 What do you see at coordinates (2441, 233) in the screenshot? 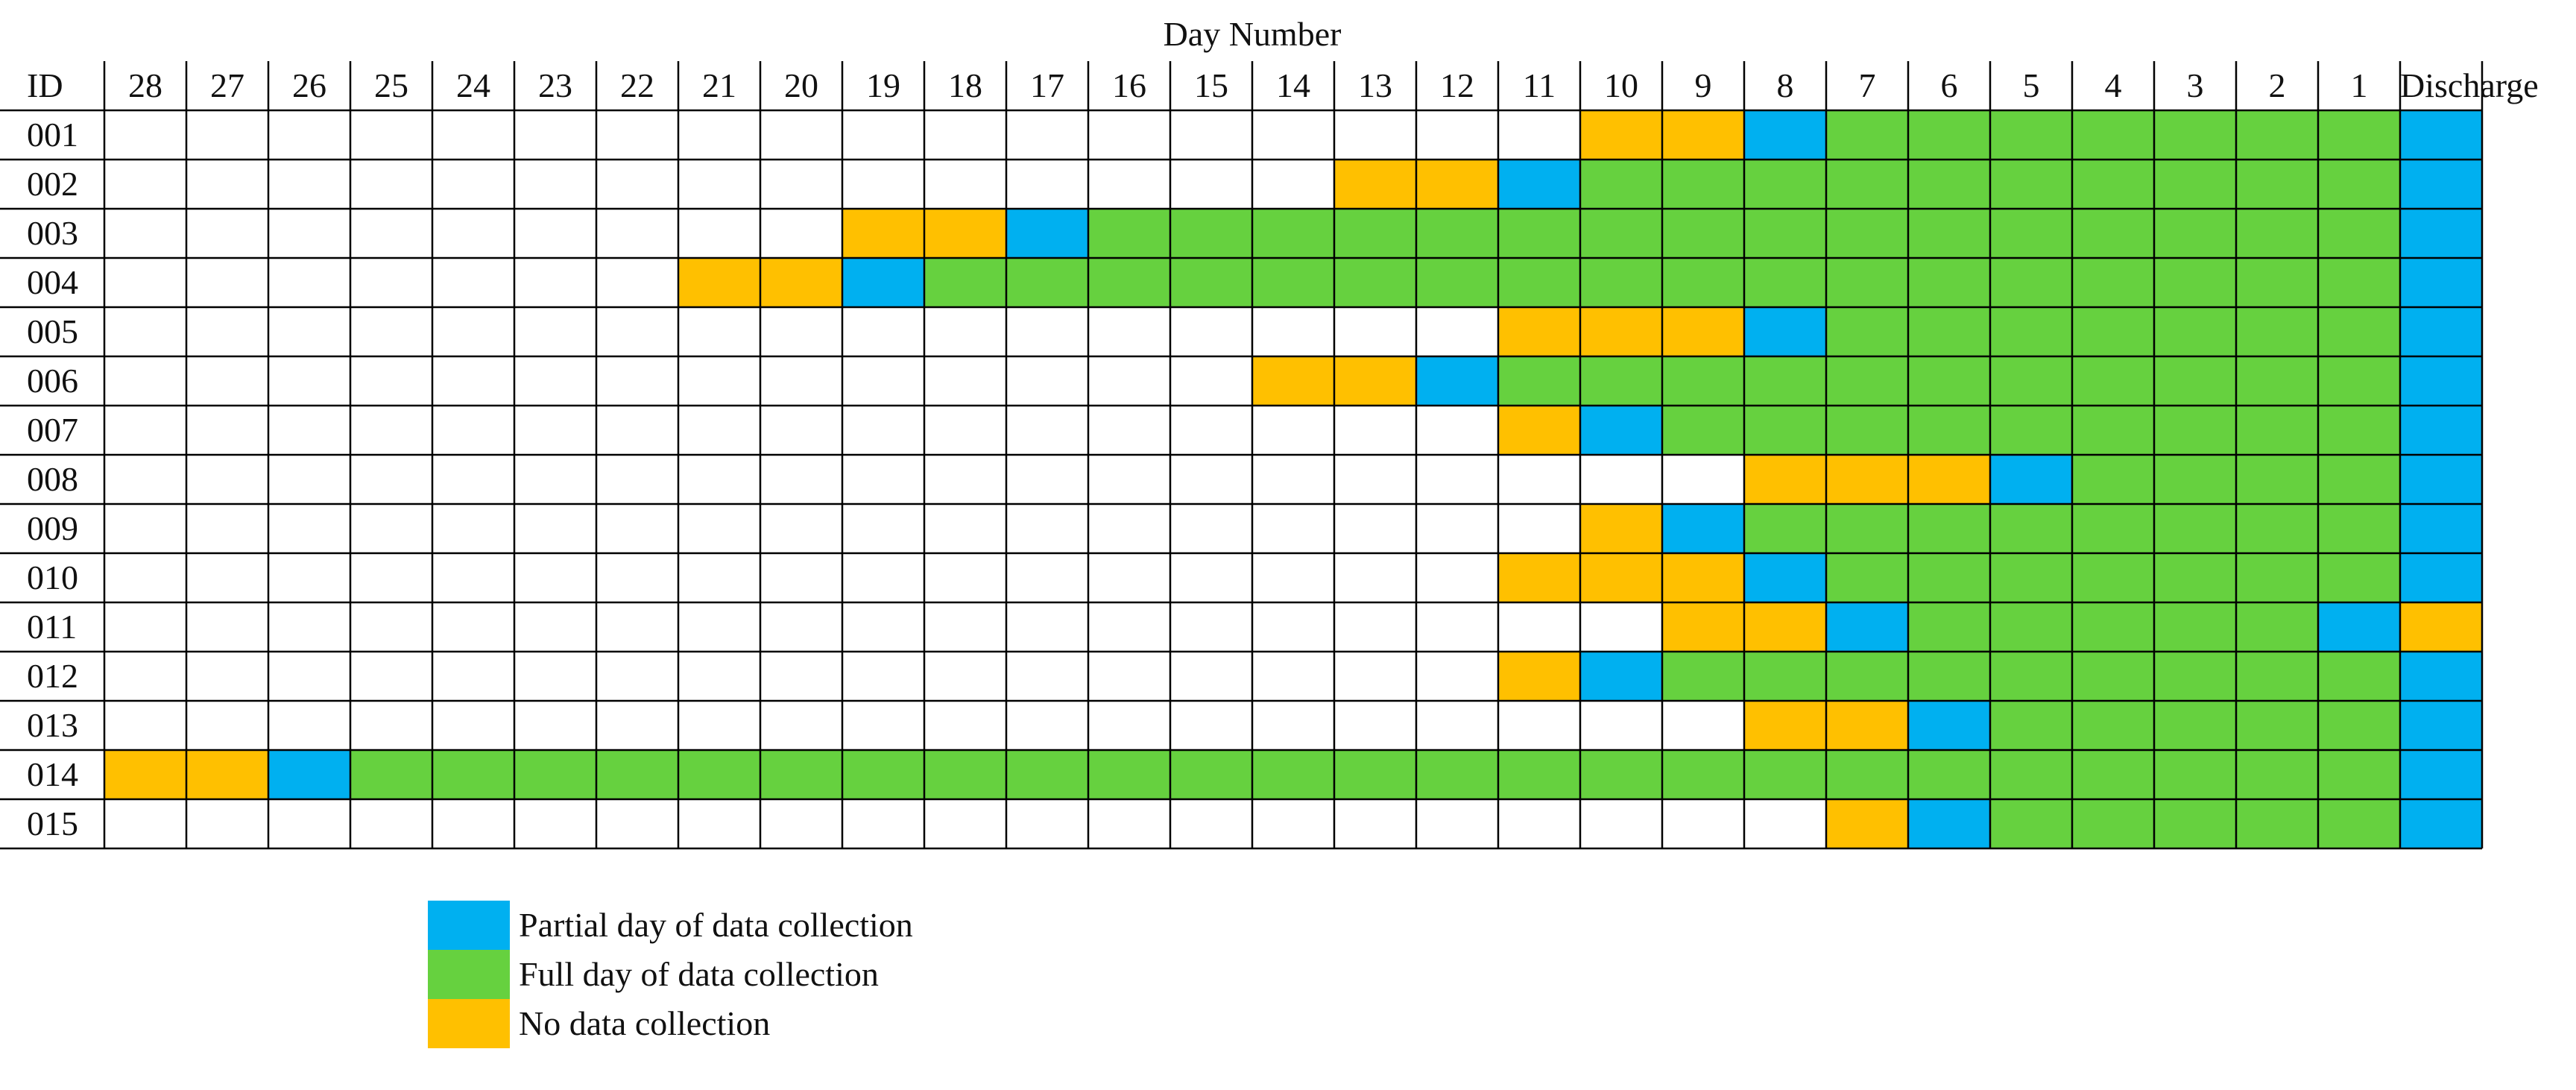
I see `cell-003-discharge` at bounding box center [2441, 233].